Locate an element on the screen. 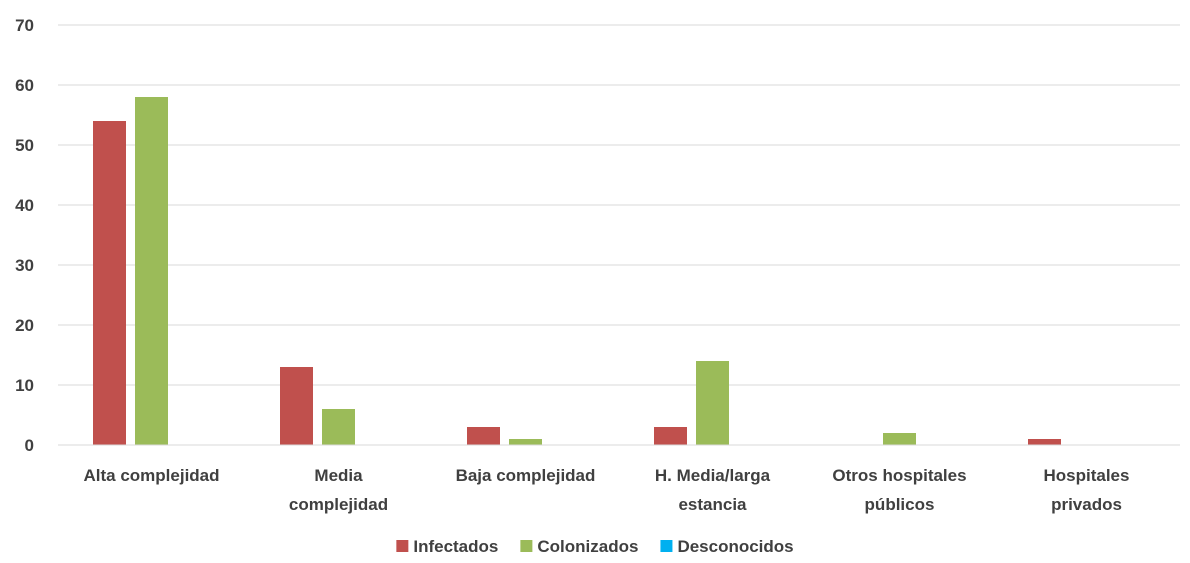 The width and height of the screenshot is (1190, 563). x-category-label: H. Media/larga is located at coordinates (713, 475).